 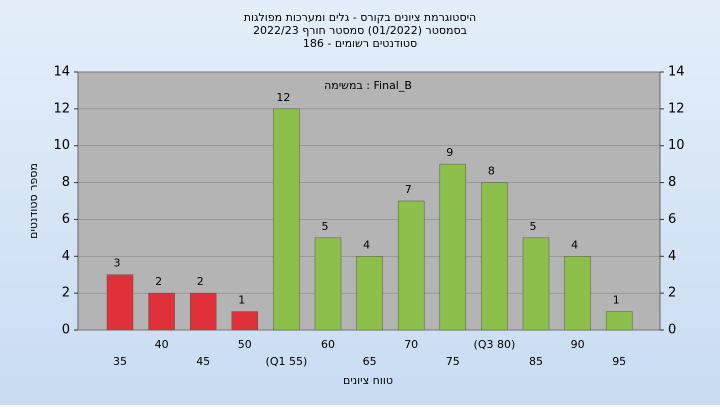 I want to click on y2-tick-label: 0, so click(x=672, y=330).